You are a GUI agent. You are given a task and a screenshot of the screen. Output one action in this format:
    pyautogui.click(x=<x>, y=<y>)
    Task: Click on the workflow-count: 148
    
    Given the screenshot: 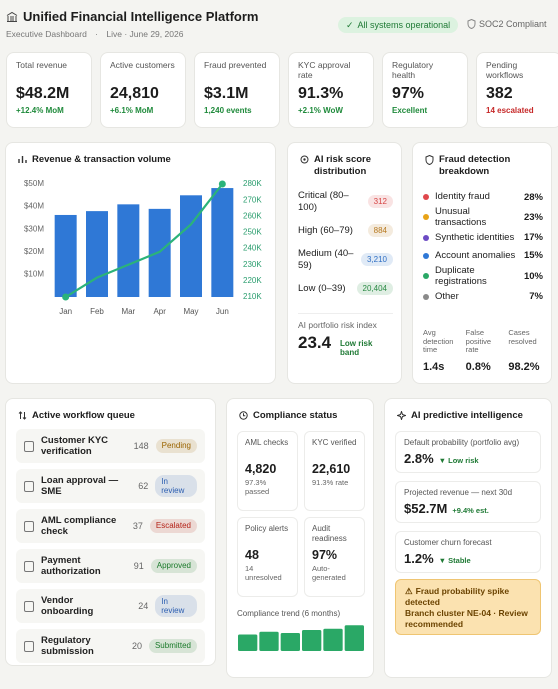 What is the action you would take?
    pyautogui.click(x=141, y=446)
    